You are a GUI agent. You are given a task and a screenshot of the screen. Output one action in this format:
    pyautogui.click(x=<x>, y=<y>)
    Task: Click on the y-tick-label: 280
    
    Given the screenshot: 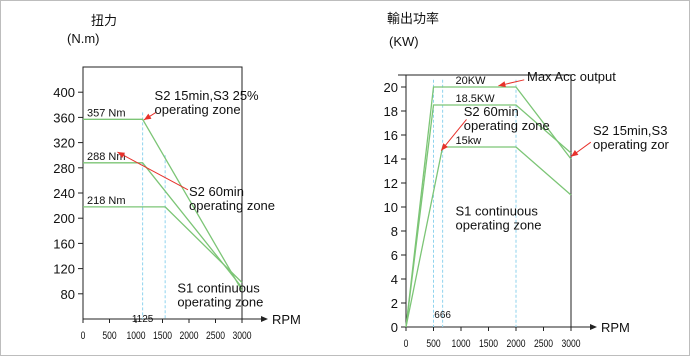 What is the action you would take?
    pyautogui.click(x=64, y=168)
    